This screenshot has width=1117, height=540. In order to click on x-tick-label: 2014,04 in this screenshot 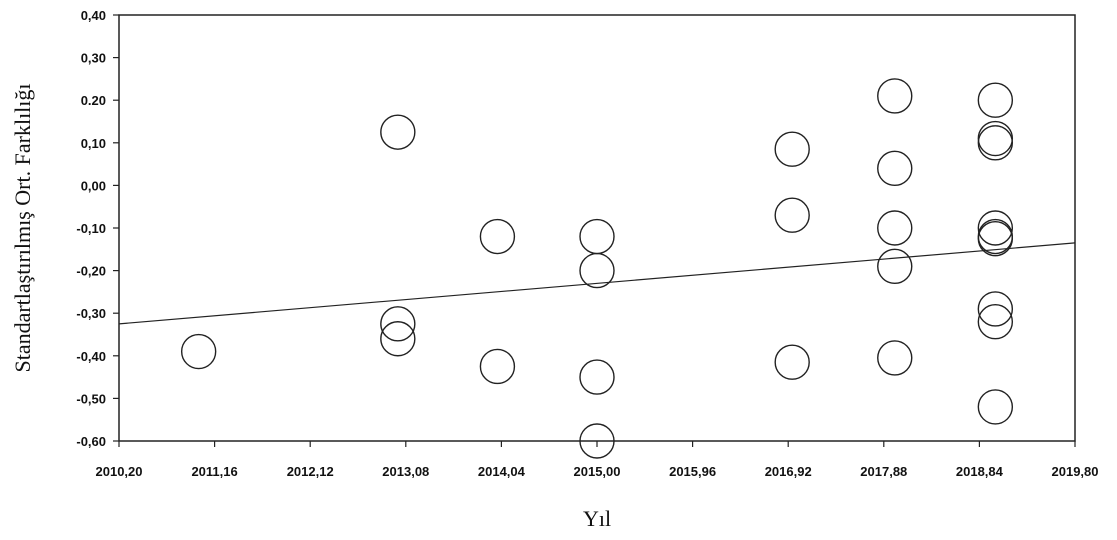, I will do `click(502, 471)`.